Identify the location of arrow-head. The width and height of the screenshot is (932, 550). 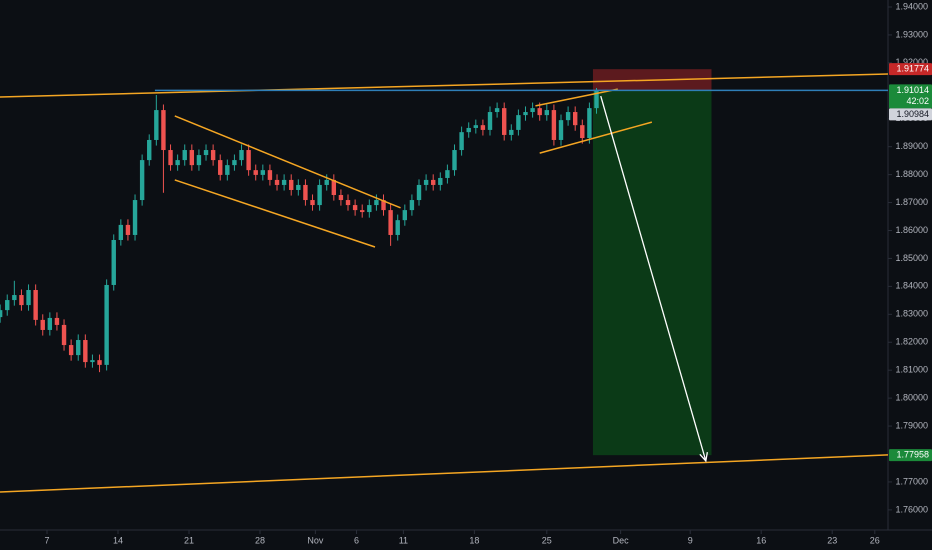
(703, 457).